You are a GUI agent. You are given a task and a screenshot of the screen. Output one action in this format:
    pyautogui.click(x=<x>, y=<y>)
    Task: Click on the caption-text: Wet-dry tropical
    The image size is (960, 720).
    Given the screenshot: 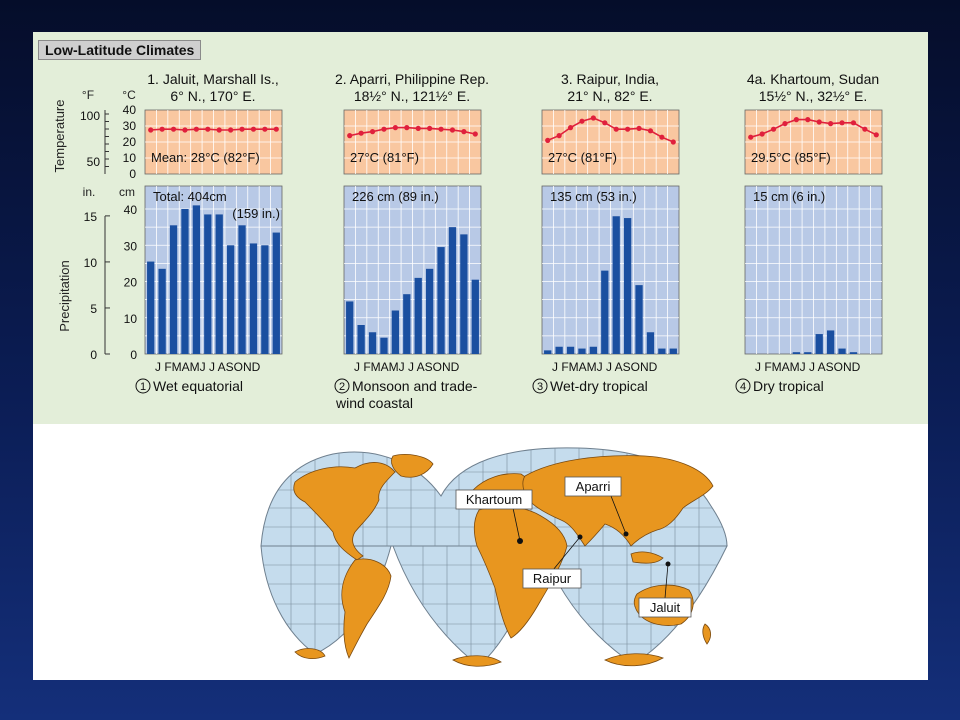 What is the action you would take?
    pyautogui.click(x=599, y=386)
    